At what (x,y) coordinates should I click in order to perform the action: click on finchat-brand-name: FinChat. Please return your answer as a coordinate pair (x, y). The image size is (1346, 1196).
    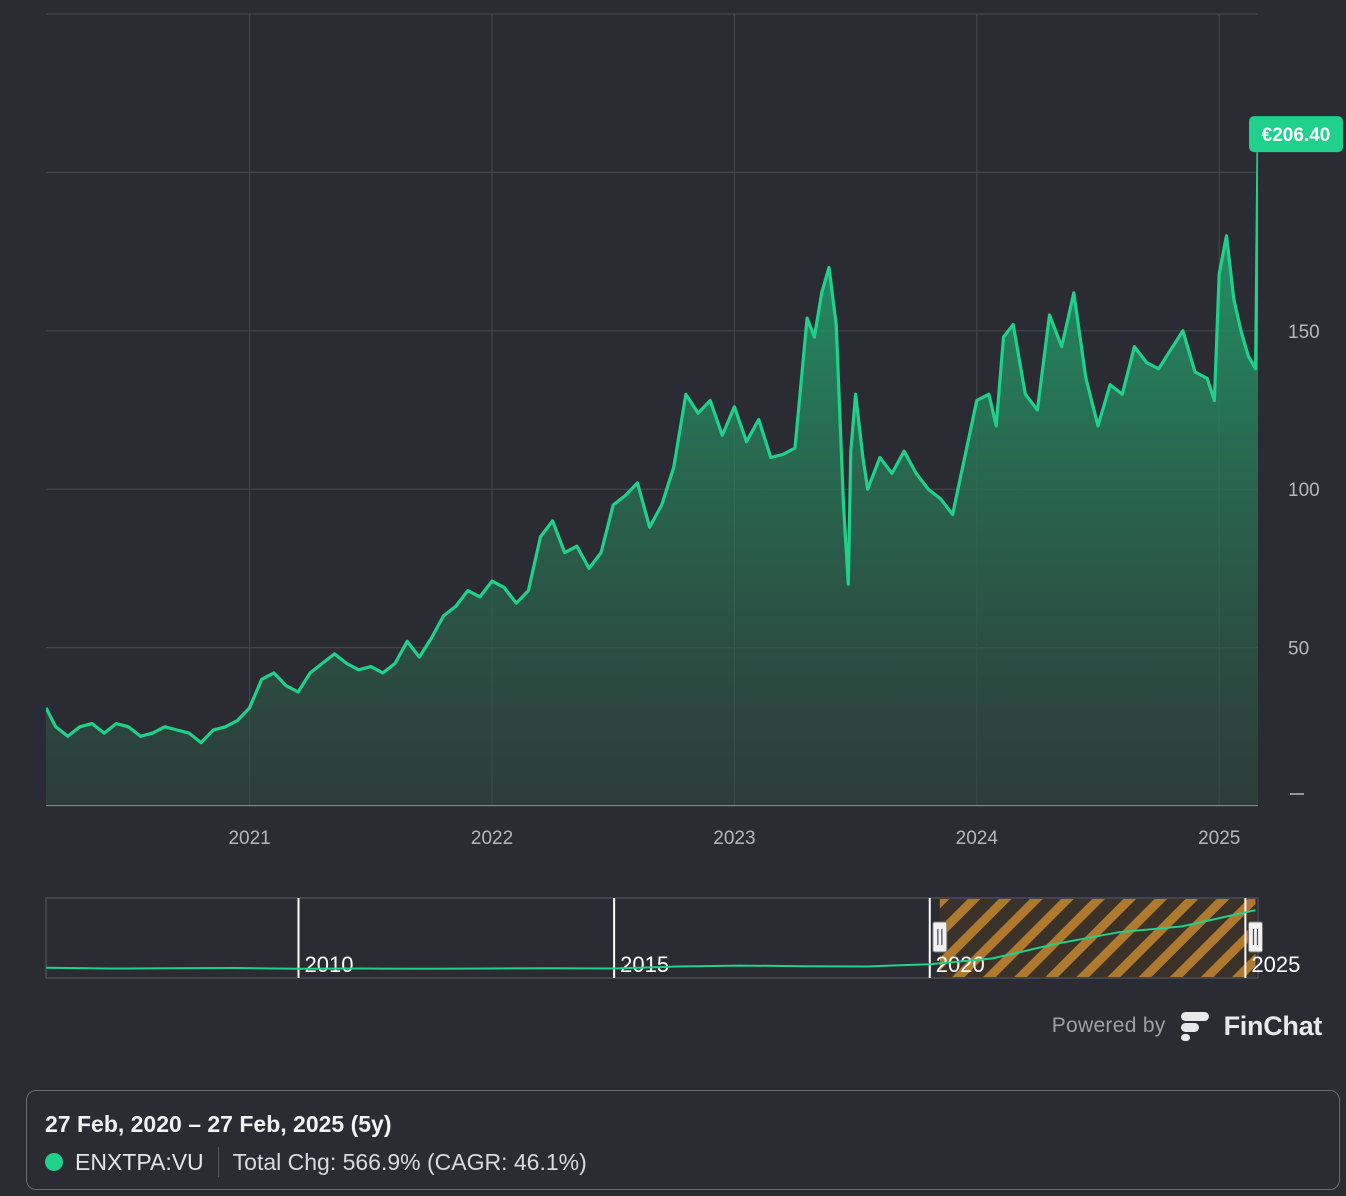
    Looking at the image, I should click on (1273, 1025).